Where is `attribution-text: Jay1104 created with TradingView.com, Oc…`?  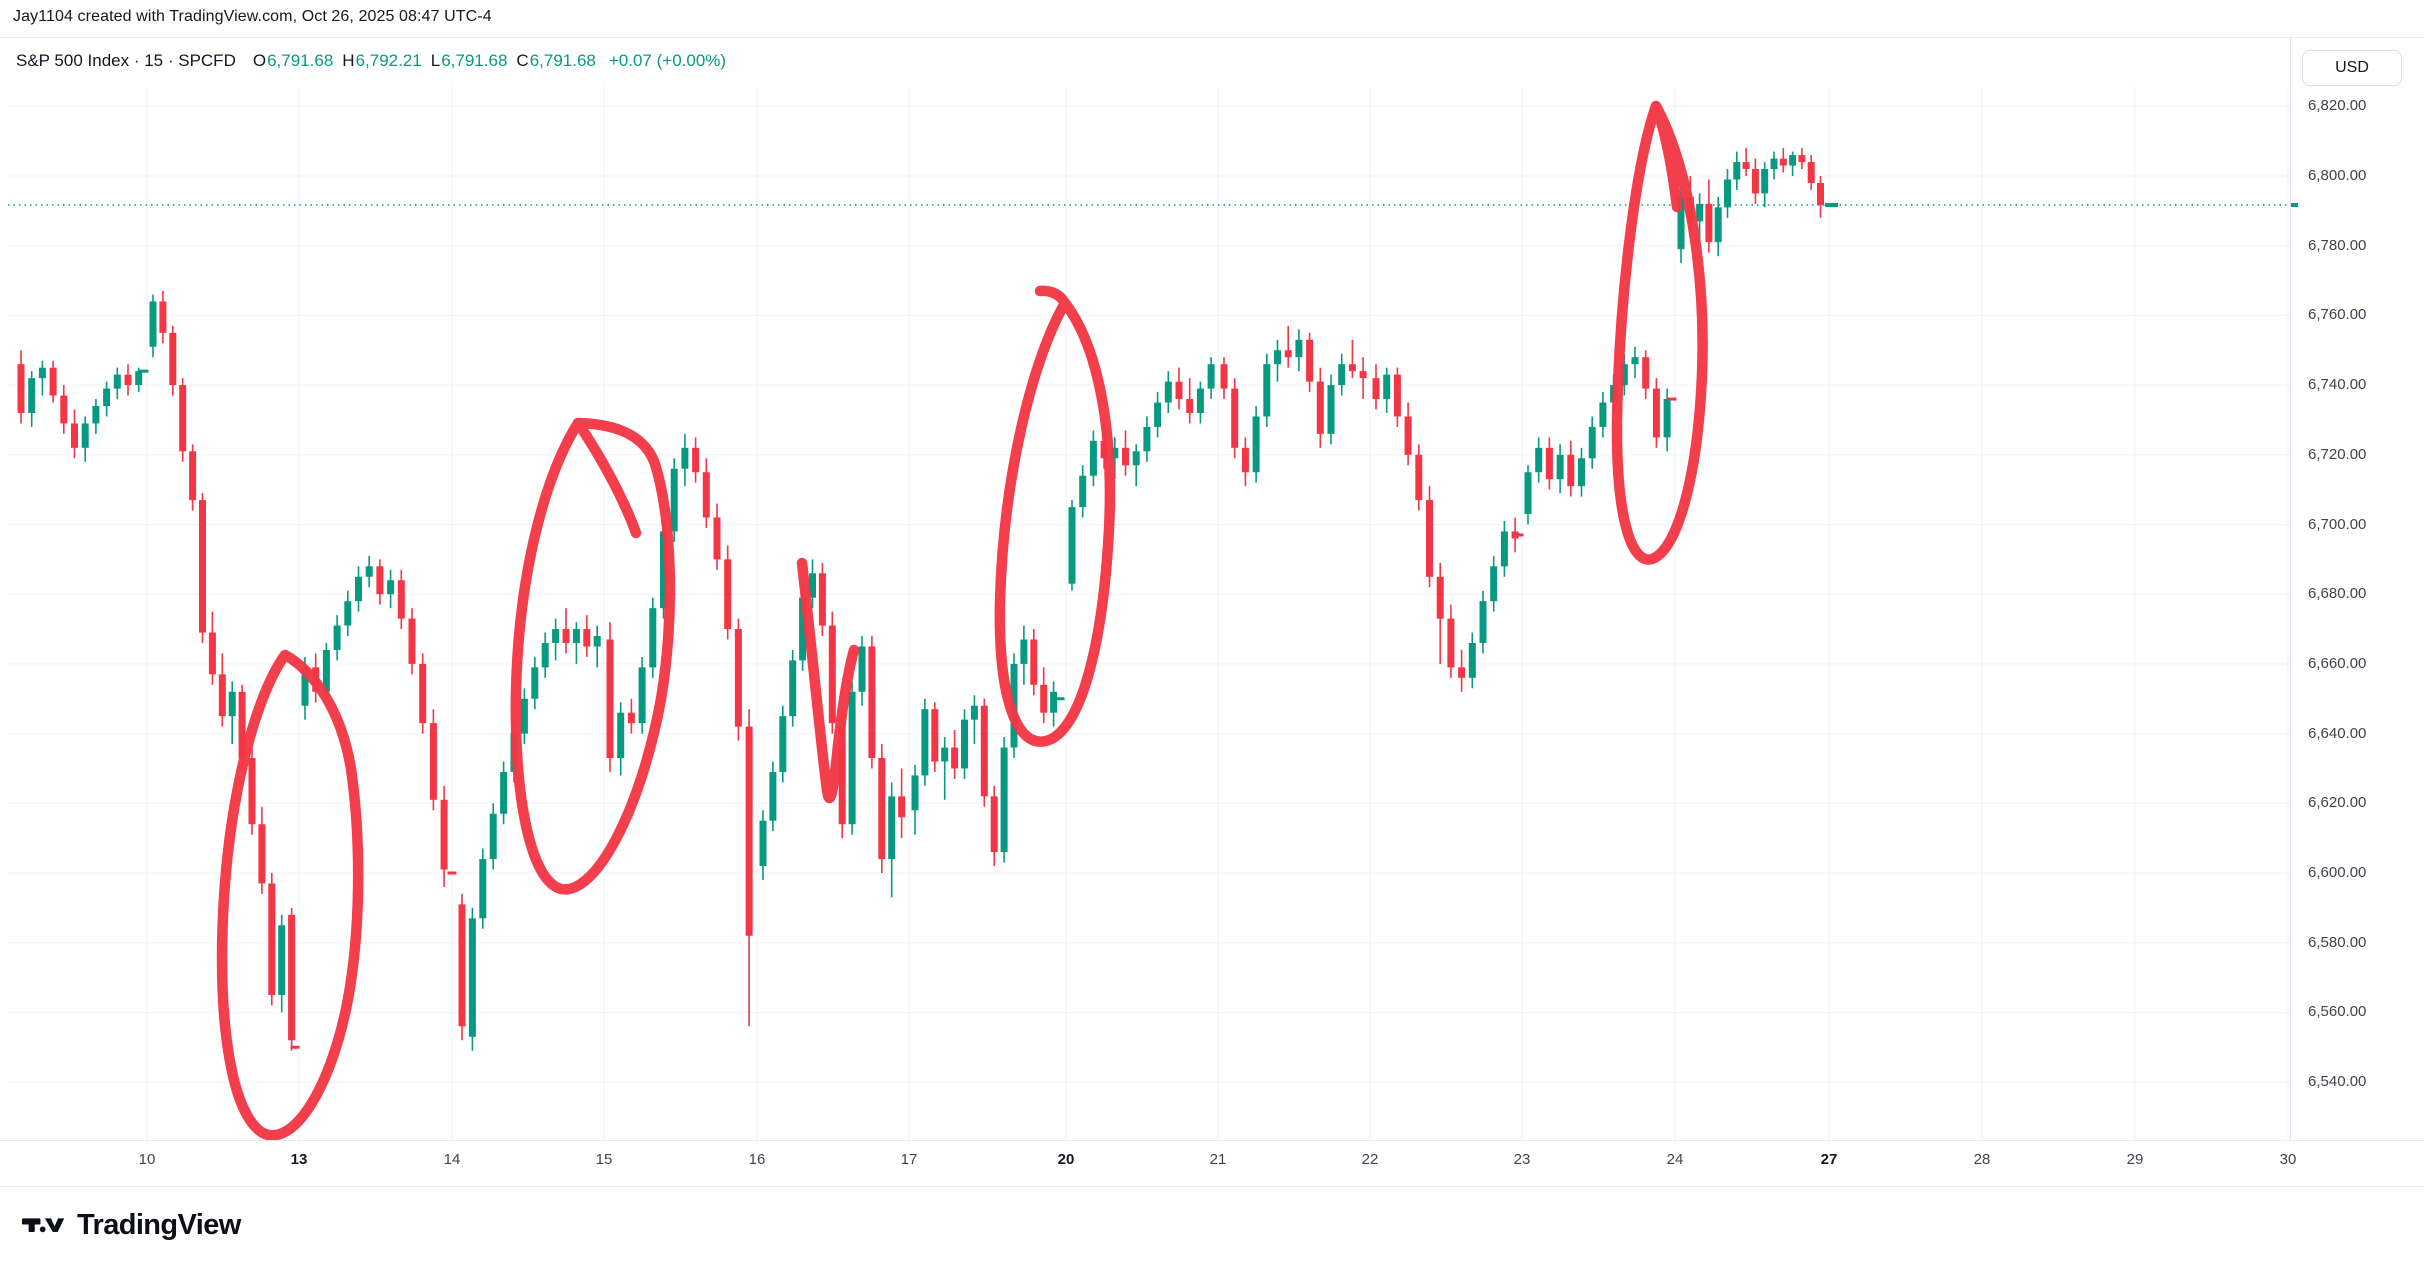
attribution-text: Jay1104 created with TradingView.com, Oc… is located at coordinates (252, 16).